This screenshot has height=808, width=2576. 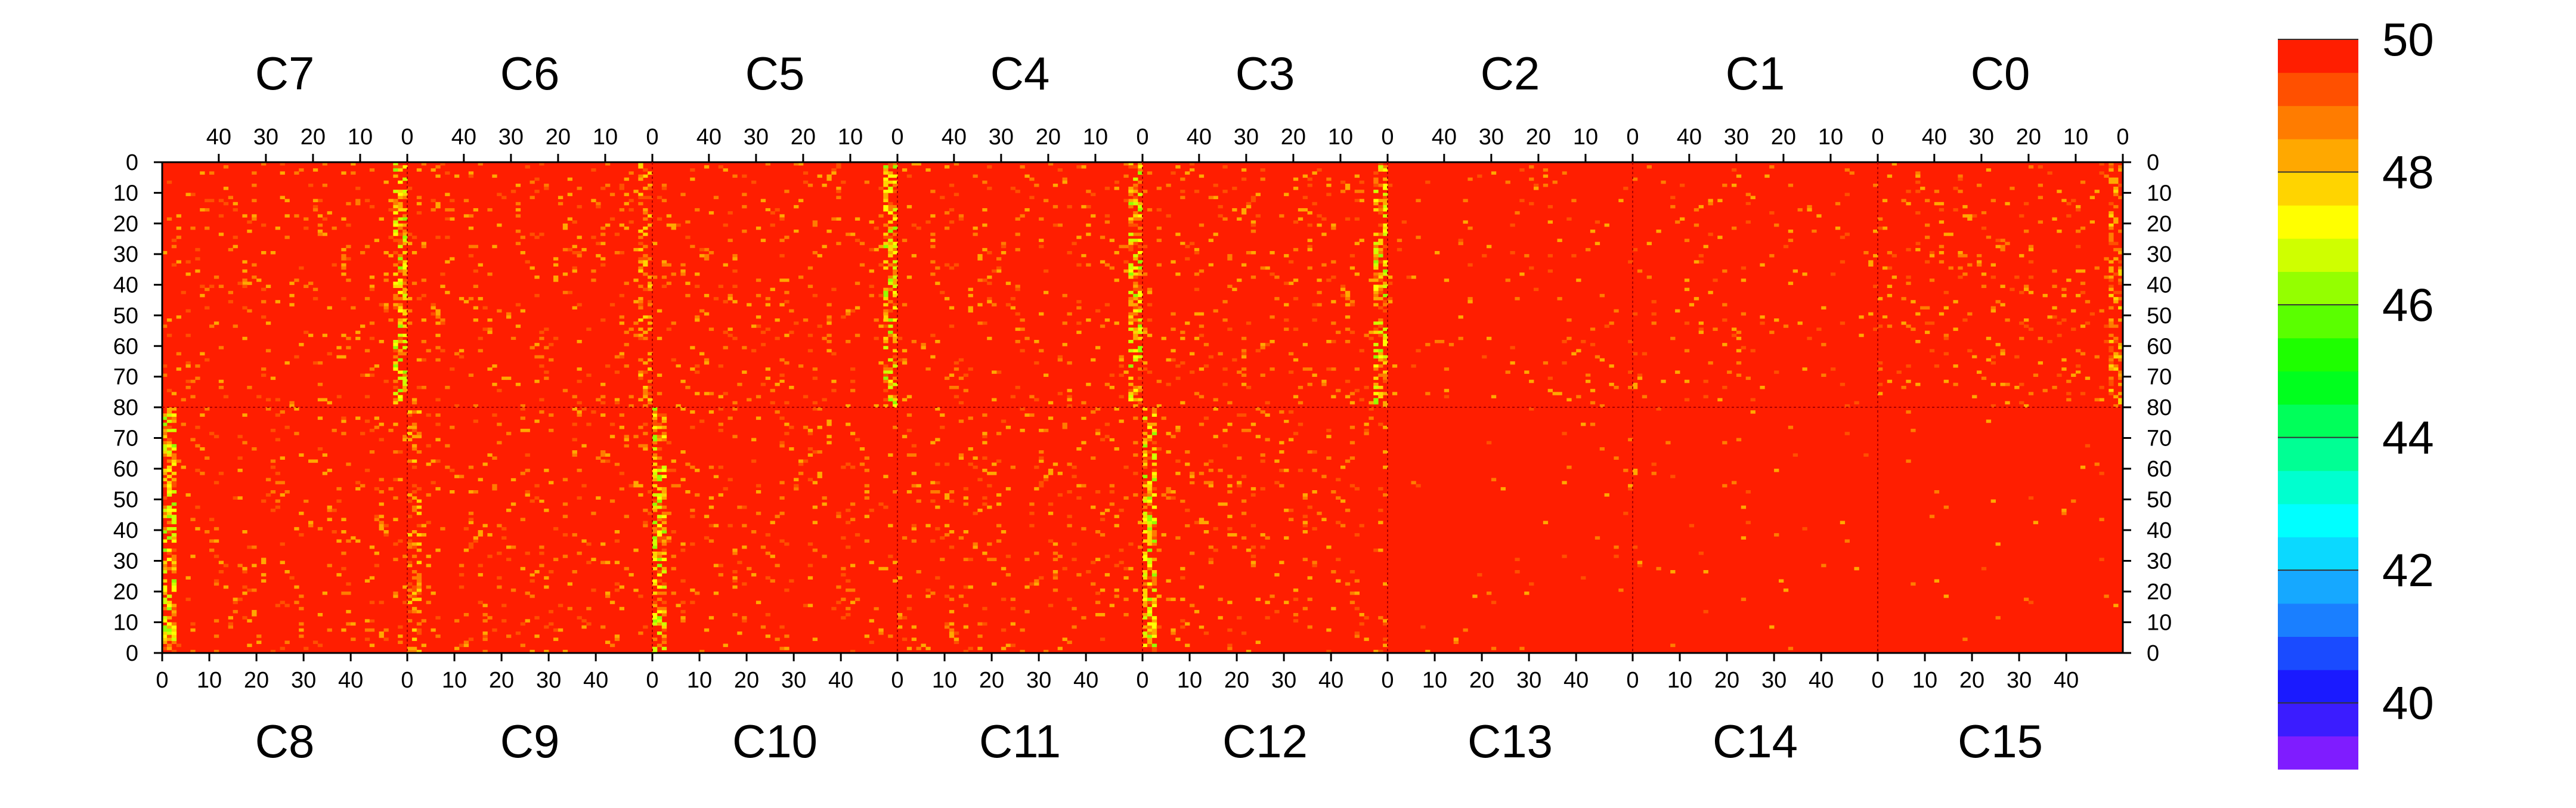 I want to click on bottom-tick-label: 10, so click(x=1924, y=681).